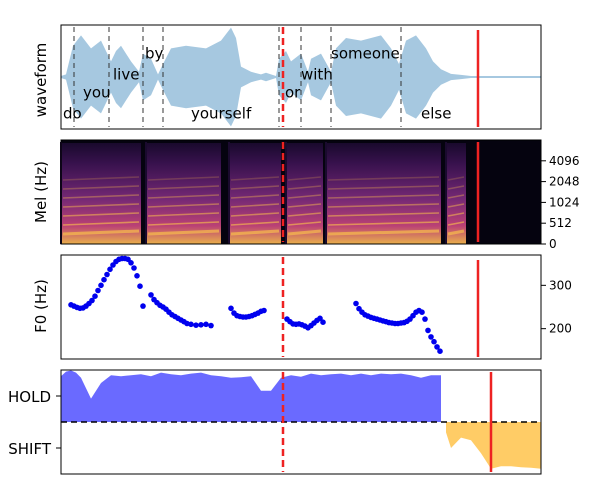 This screenshot has width=600, height=500. What do you see at coordinates (221, 113) in the screenshot?
I see `word-label: yourself` at bounding box center [221, 113].